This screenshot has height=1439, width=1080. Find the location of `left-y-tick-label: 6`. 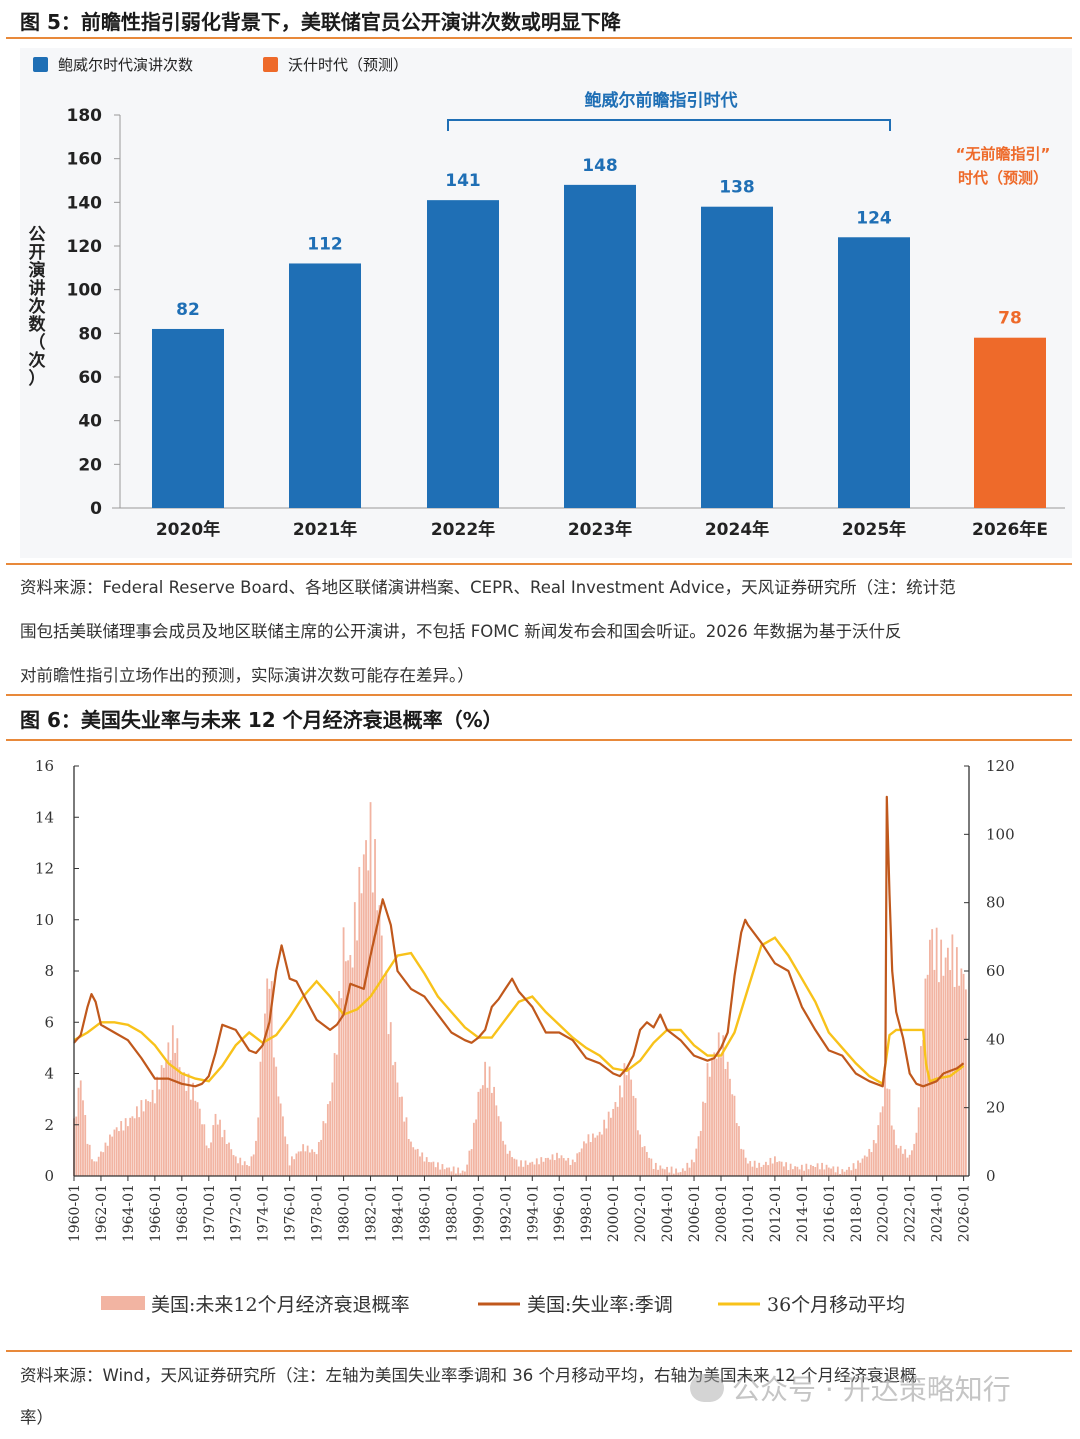

left-y-tick-label: 6 is located at coordinates (49, 1022).